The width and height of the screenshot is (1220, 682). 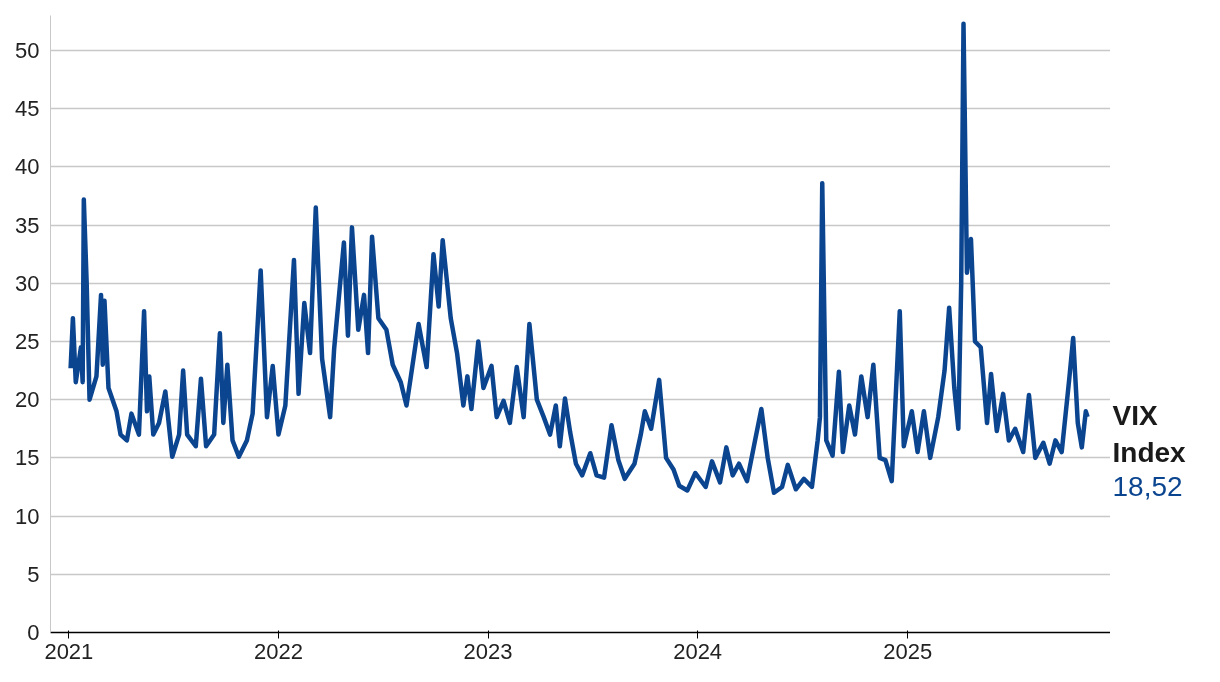 What do you see at coordinates (33, 574) in the screenshot?
I see `y-tick-label: 5` at bounding box center [33, 574].